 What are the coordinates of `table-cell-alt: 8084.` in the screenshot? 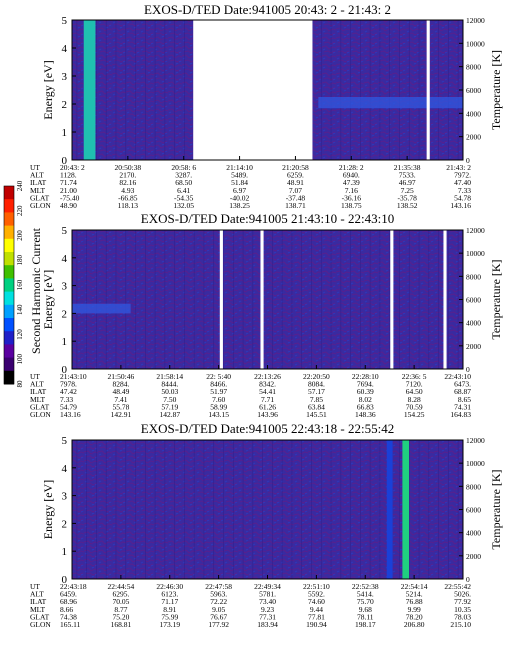 It's located at (316, 384).